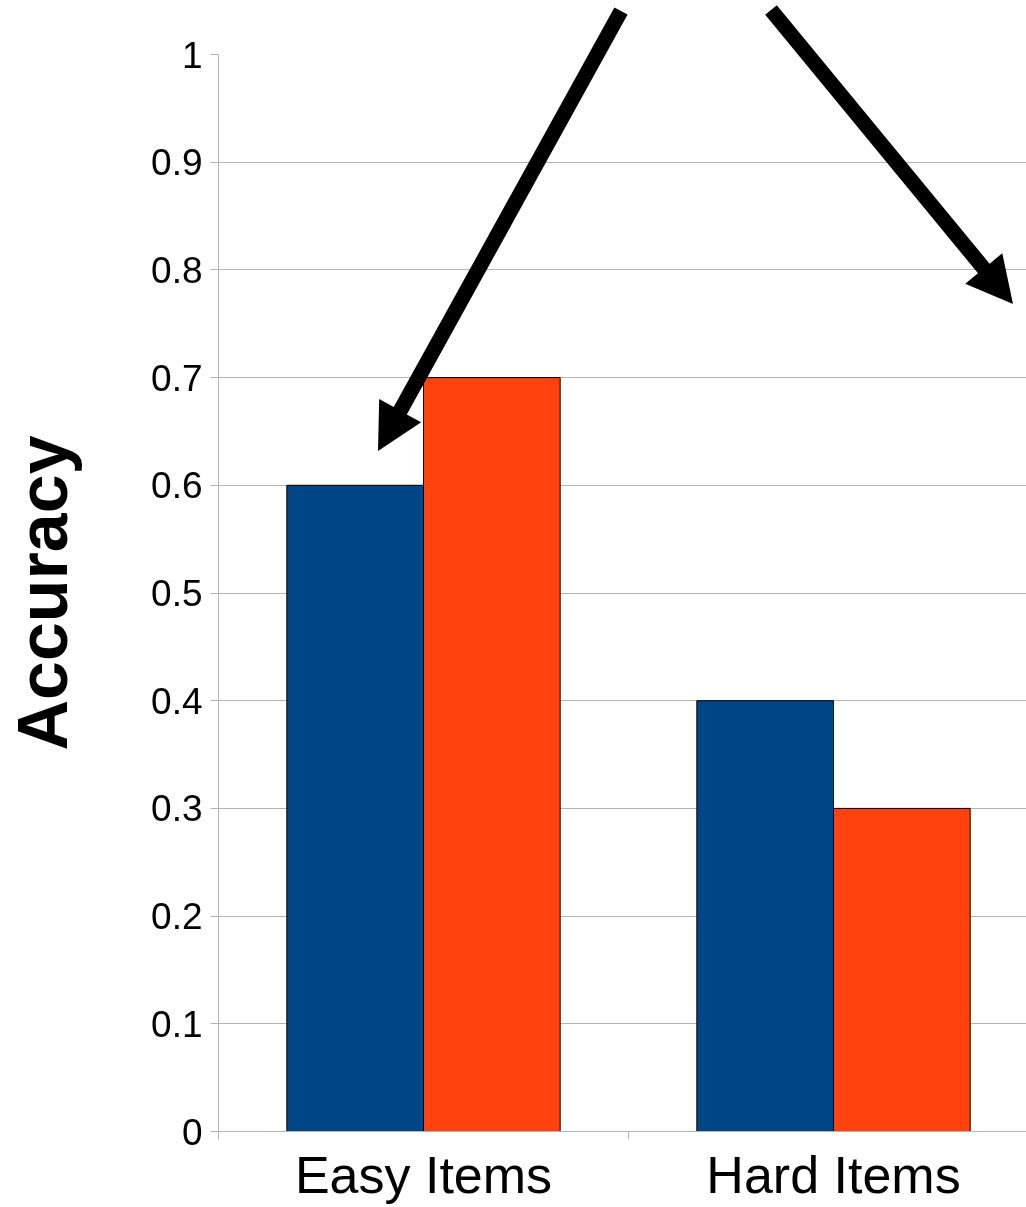 The image size is (1026, 1207). Describe the element at coordinates (192, 1132) in the screenshot. I see `y-tick-label: 0` at that location.